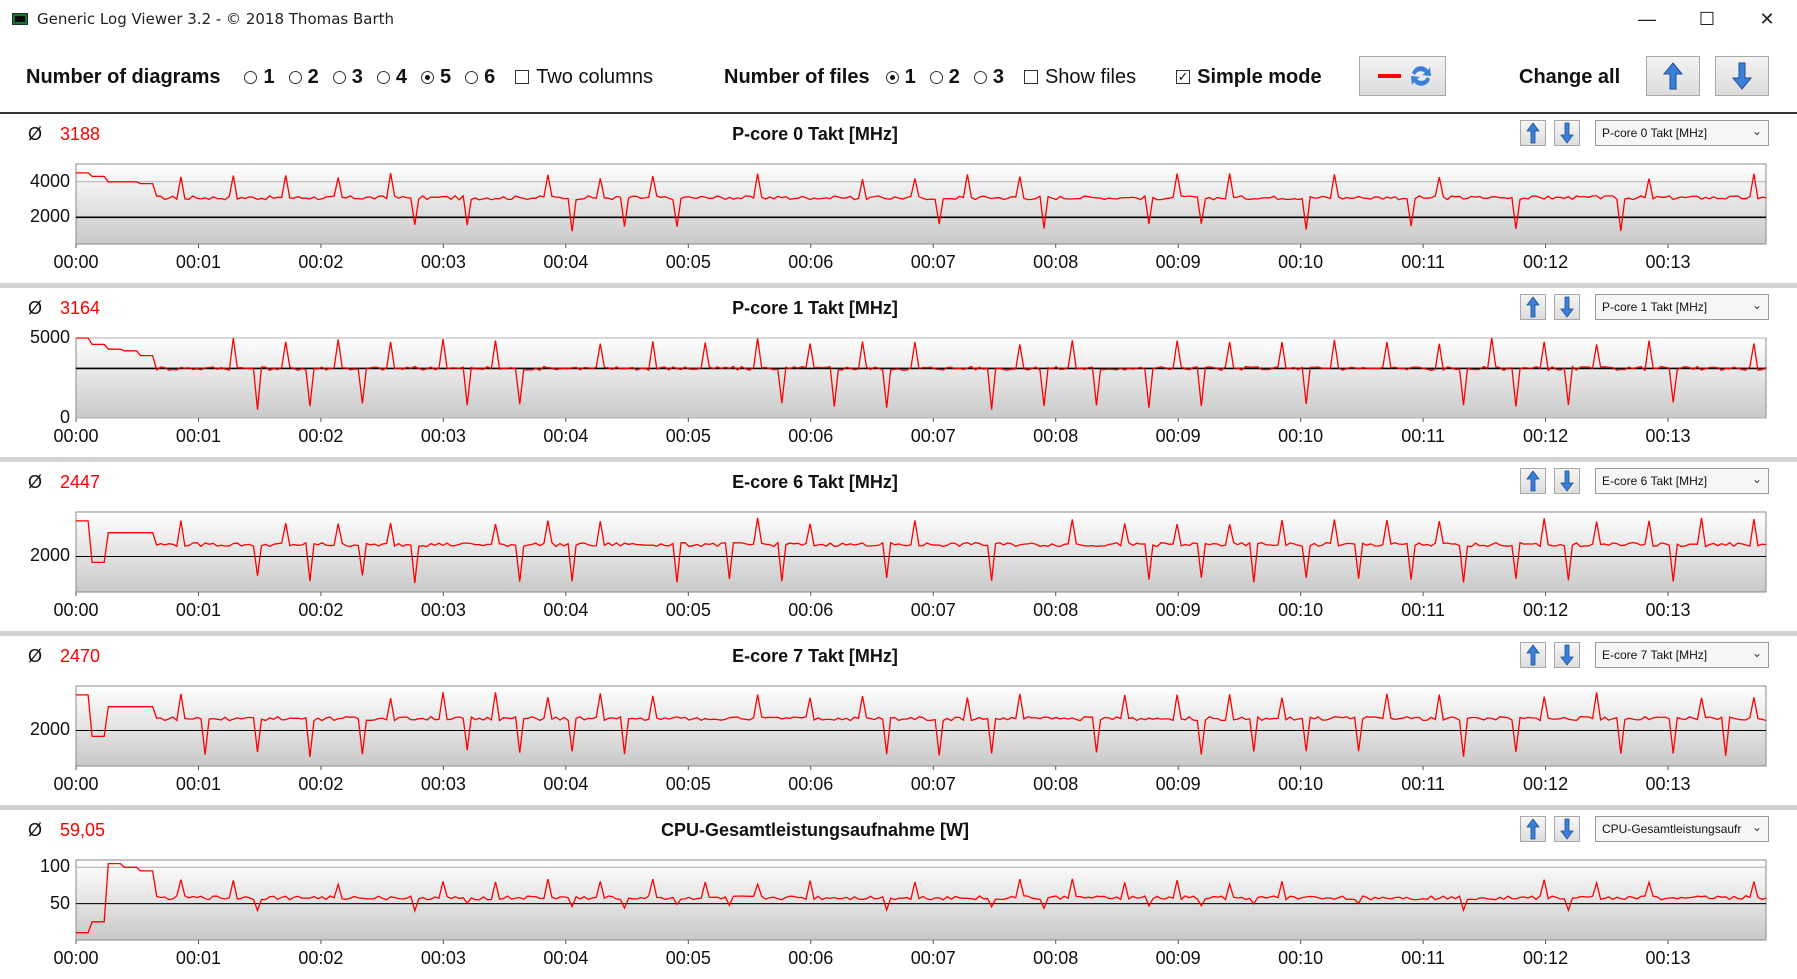 The height and width of the screenshot is (979, 1797). What do you see at coordinates (1707, 18) in the screenshot?
I see `maximize-button: ☐` at bounding box center [1707, 18].